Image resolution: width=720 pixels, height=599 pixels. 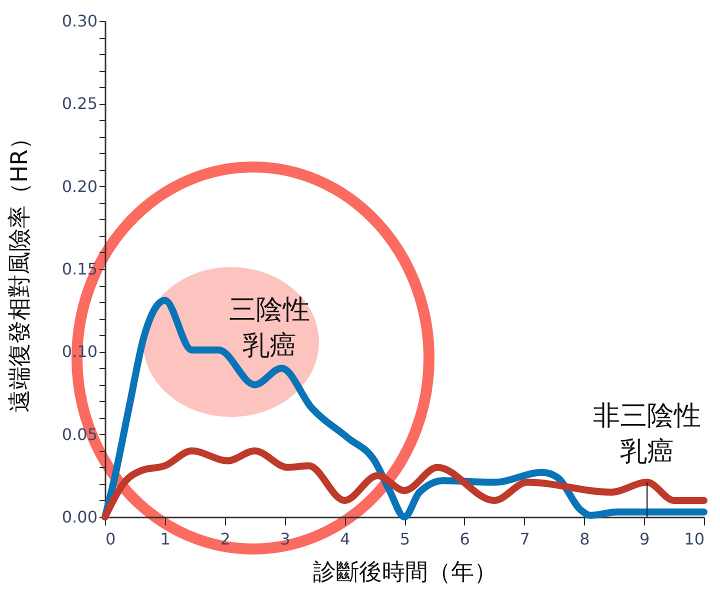 I want to click on y-tick-label: 0.30, so click(x=80, y=21).